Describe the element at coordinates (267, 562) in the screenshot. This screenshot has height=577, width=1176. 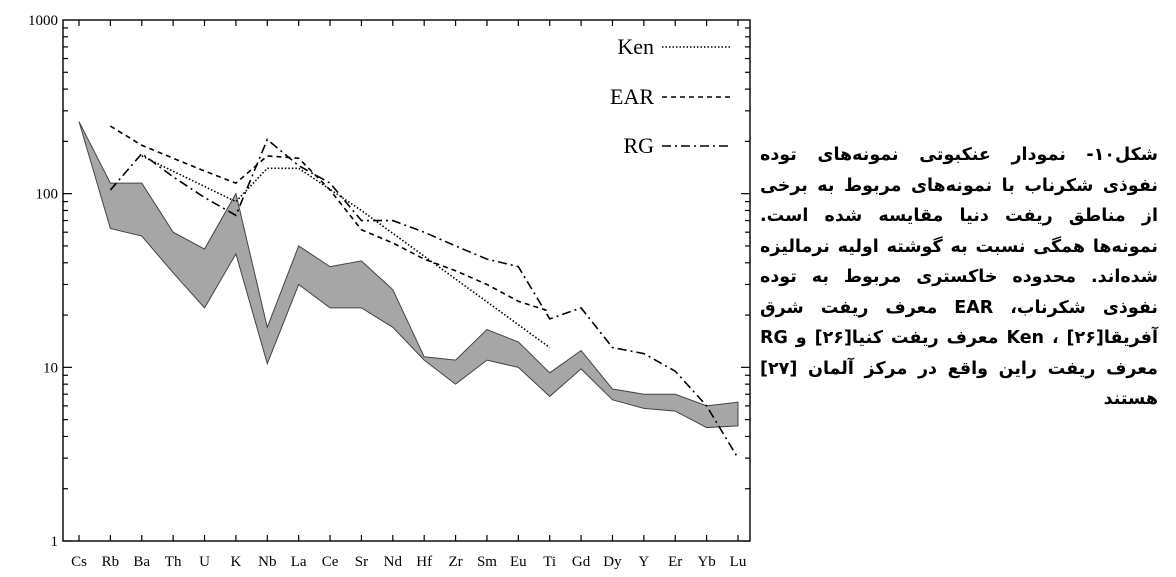
I see `x-tick-label: Nb` at that location.